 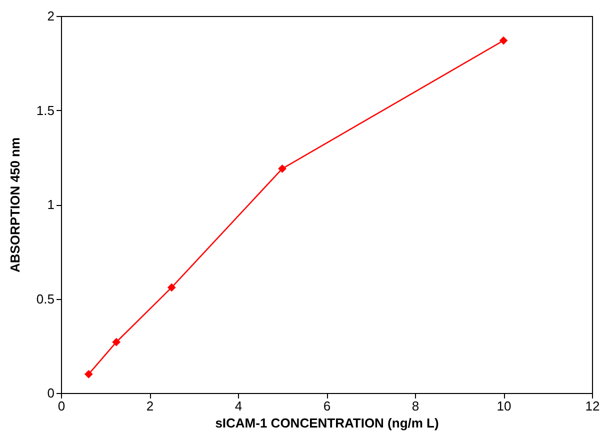 What do you see at coordinates (327, 406) in the screenshot?
I see `x-tick-label: 6` at bounding box center [327, 406].